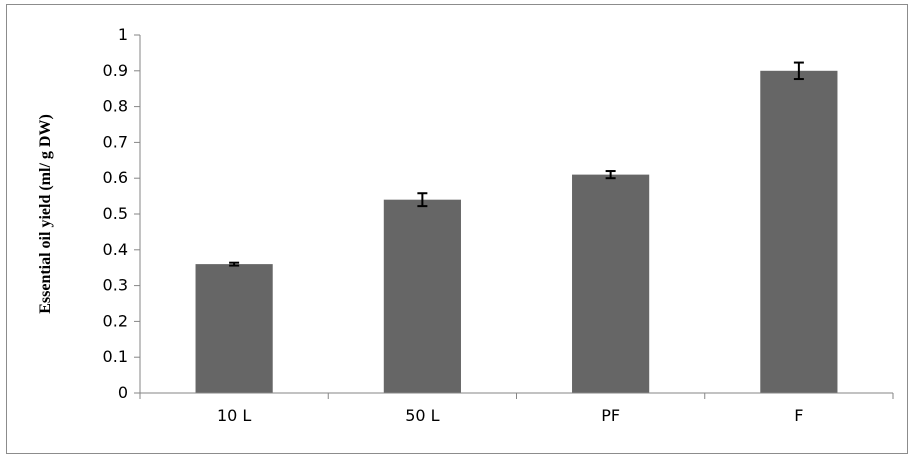  Describe the element at coordinates (123, 34) in the screenshot. I see `y-tick-label: 1` at that location.